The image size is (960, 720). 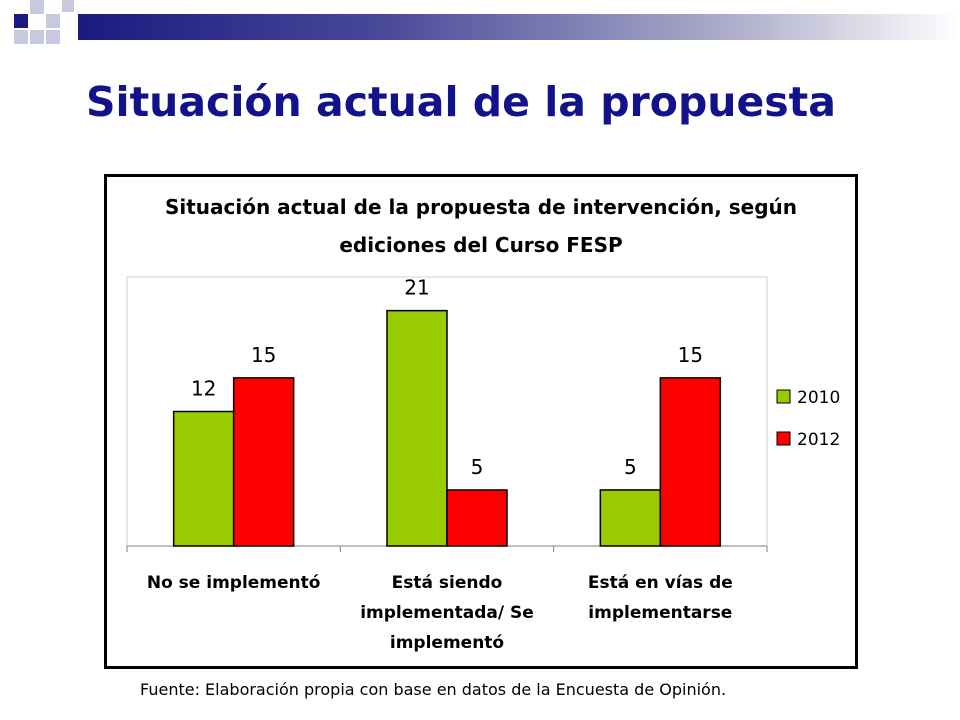 I want to click on x-tick-label-2-0: Está en vías de, so click(x=660, y=583).